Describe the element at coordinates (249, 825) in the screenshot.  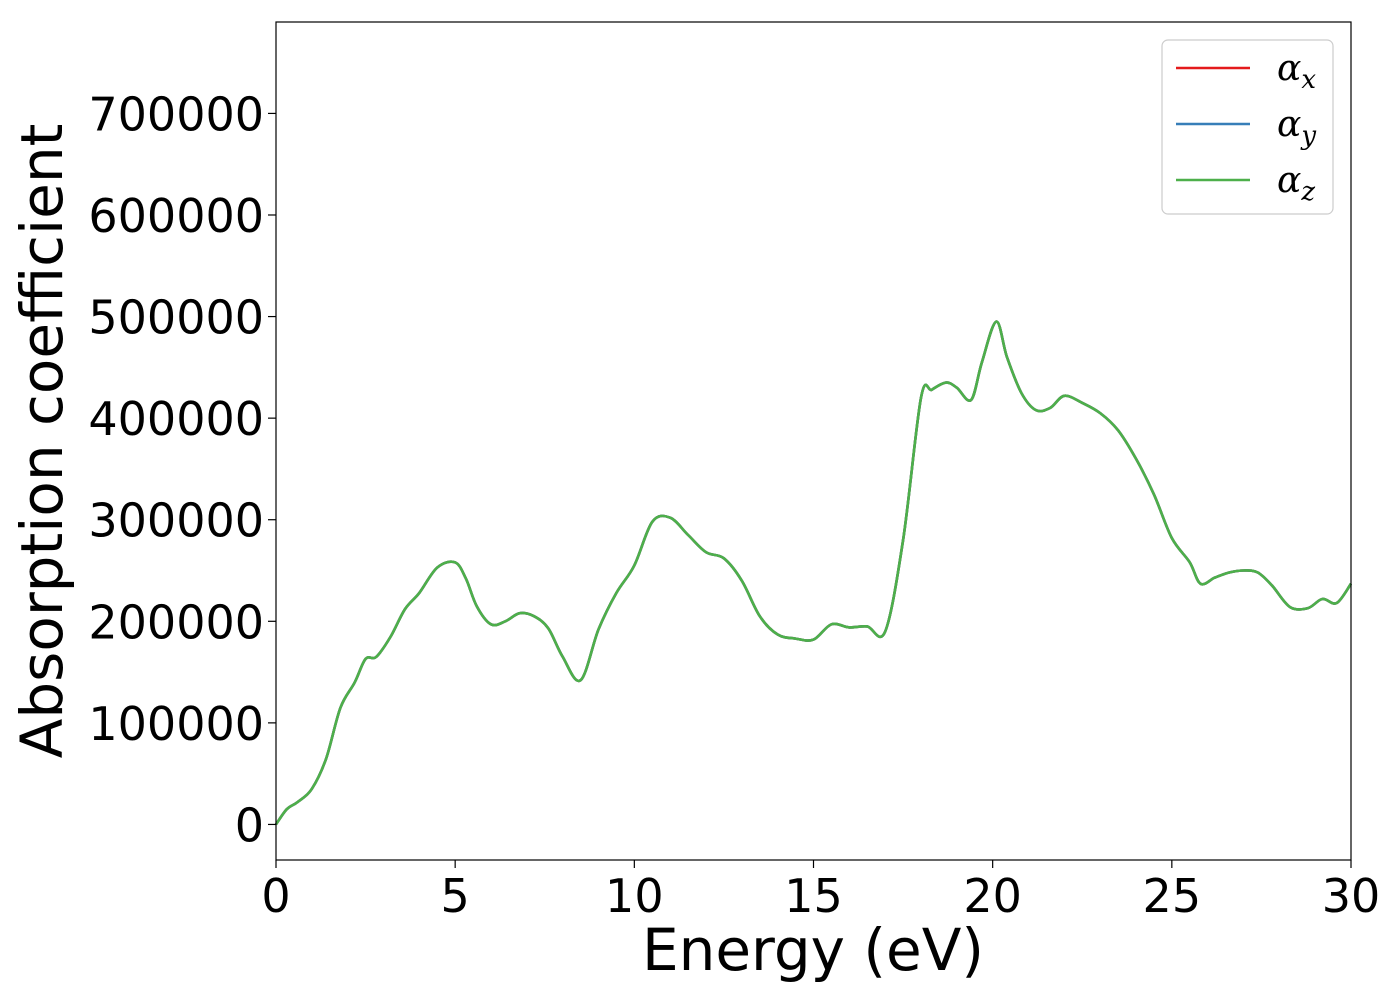
I see `y-tick-label: 0` at that location.